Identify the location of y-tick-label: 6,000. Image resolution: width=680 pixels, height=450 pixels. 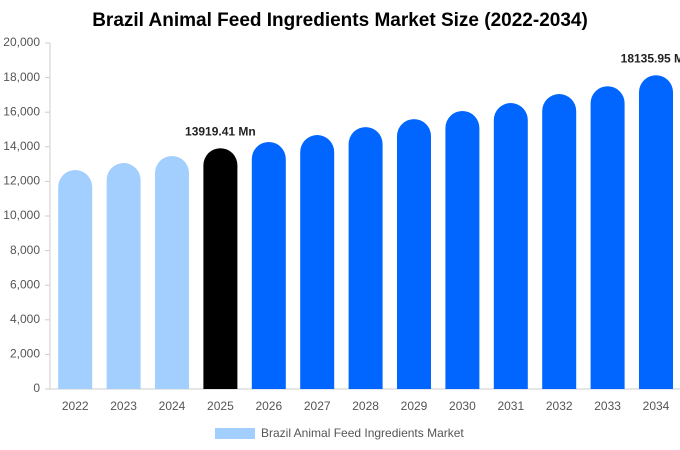
(25, 284).